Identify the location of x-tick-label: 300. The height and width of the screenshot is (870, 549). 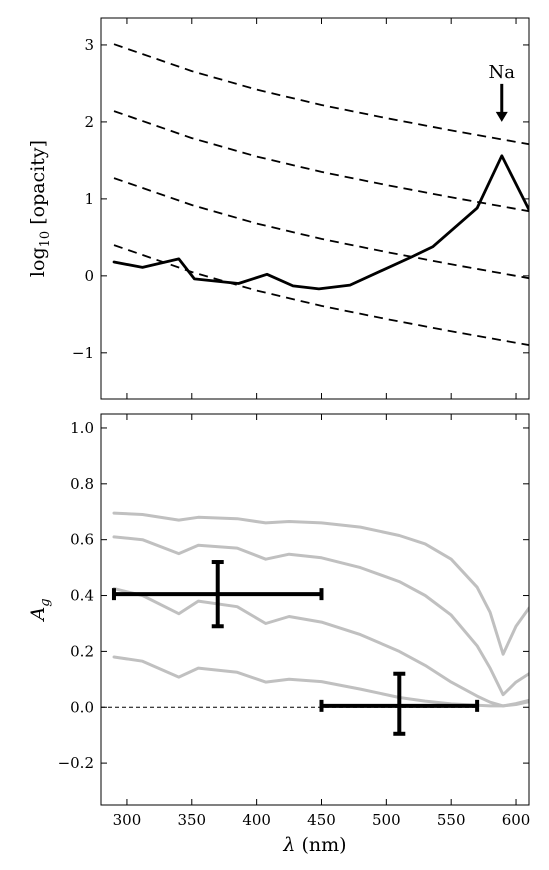
(127, 820).